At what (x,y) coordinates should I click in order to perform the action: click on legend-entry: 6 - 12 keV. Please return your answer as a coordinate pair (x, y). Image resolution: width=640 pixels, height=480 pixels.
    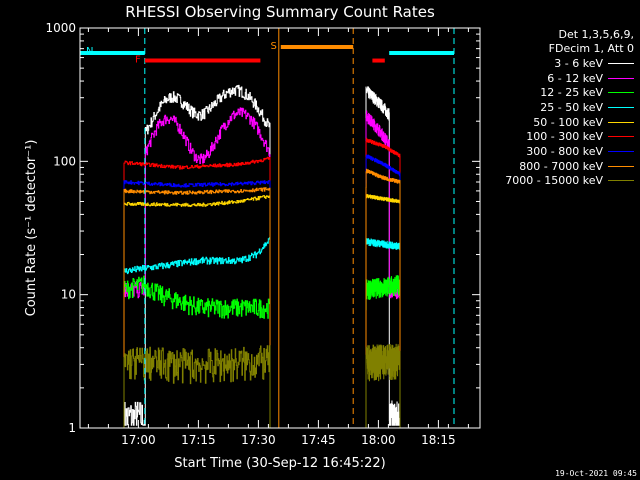
    Looking at the image, I should click on (561, 78).